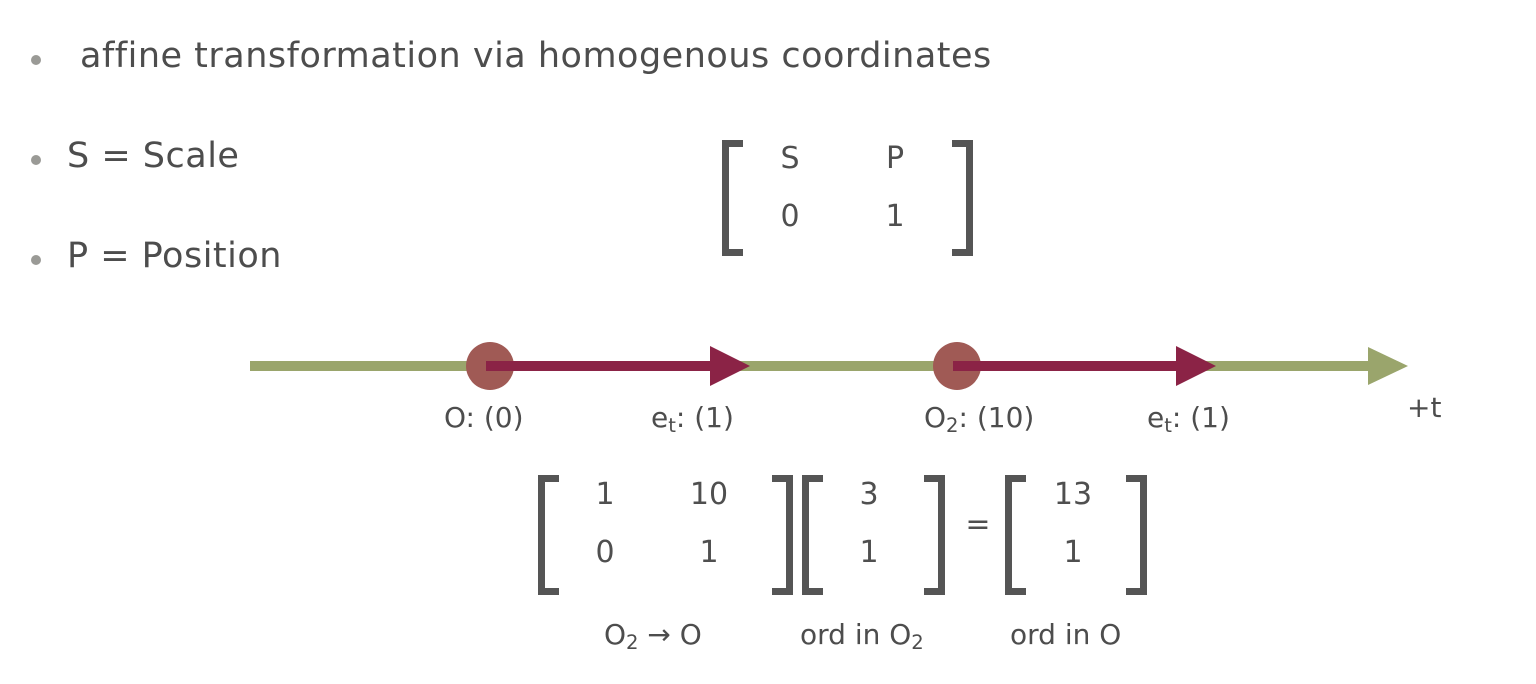  Describe the element at coordinates (672, 425) in the screenshot. I see `basis-1-label-sub: t` at that location.